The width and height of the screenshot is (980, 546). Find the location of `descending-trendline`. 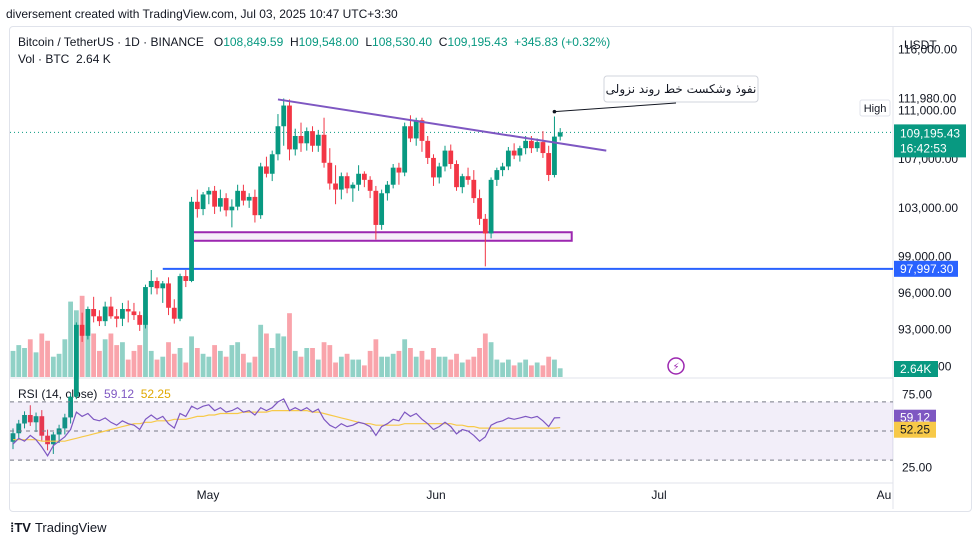

descending-trendline is located at coordinates (442, 125).